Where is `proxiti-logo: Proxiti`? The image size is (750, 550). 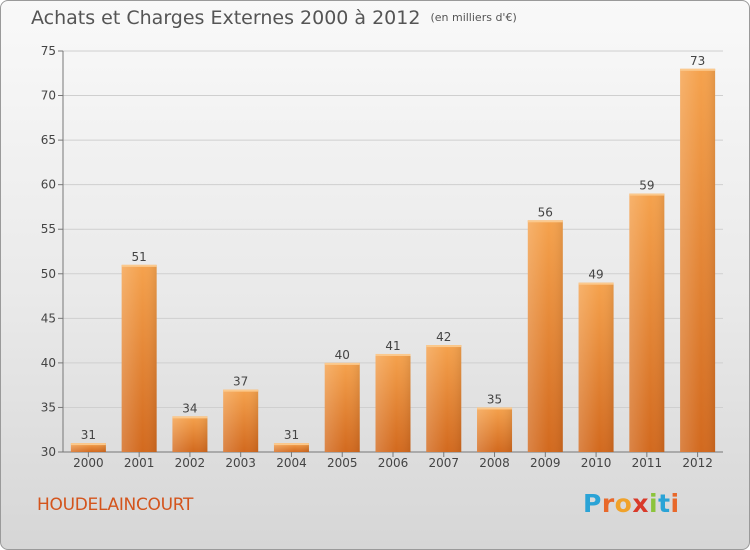 proxiti-logo: Proxiti is located at coordinates (631, 503).